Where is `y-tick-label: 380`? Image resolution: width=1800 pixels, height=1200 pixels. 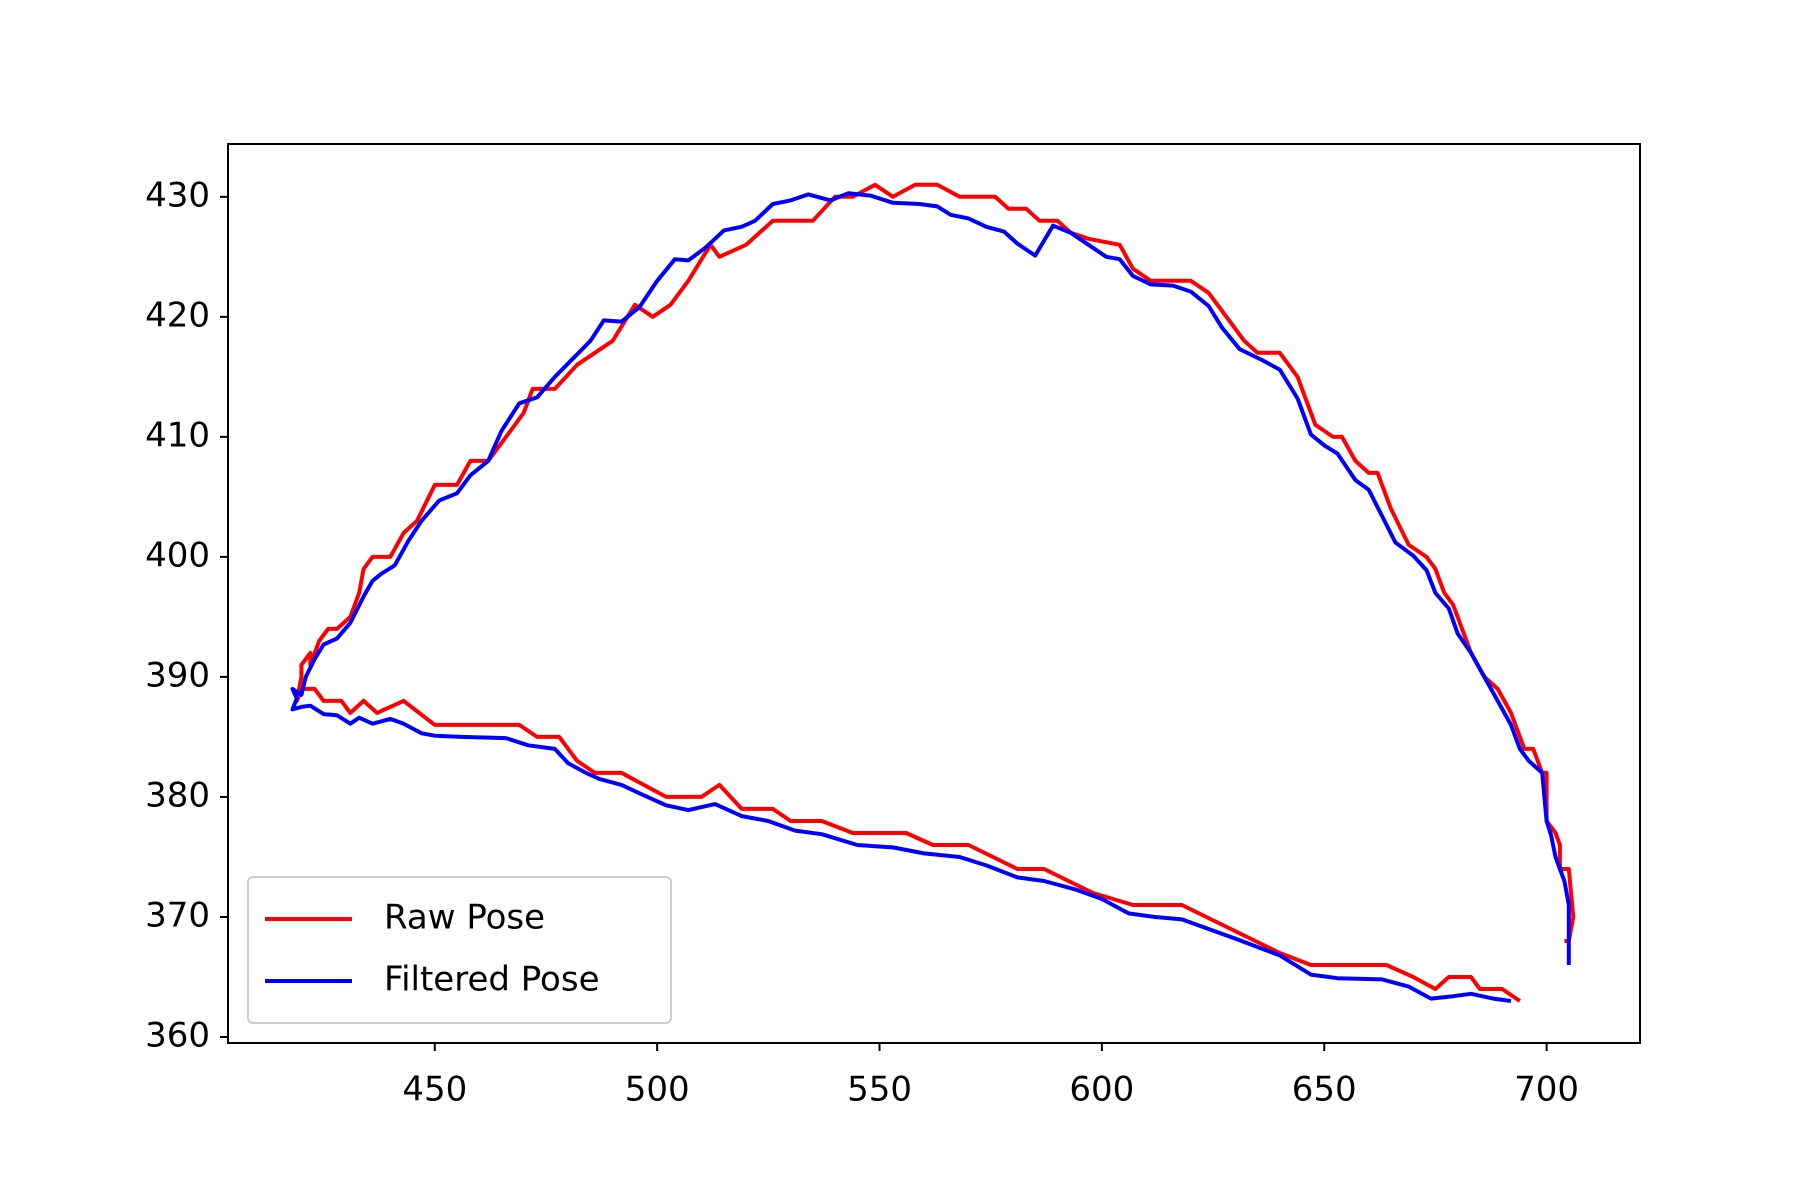 y-tick-label: 380 is located at coordinates (177, 795).